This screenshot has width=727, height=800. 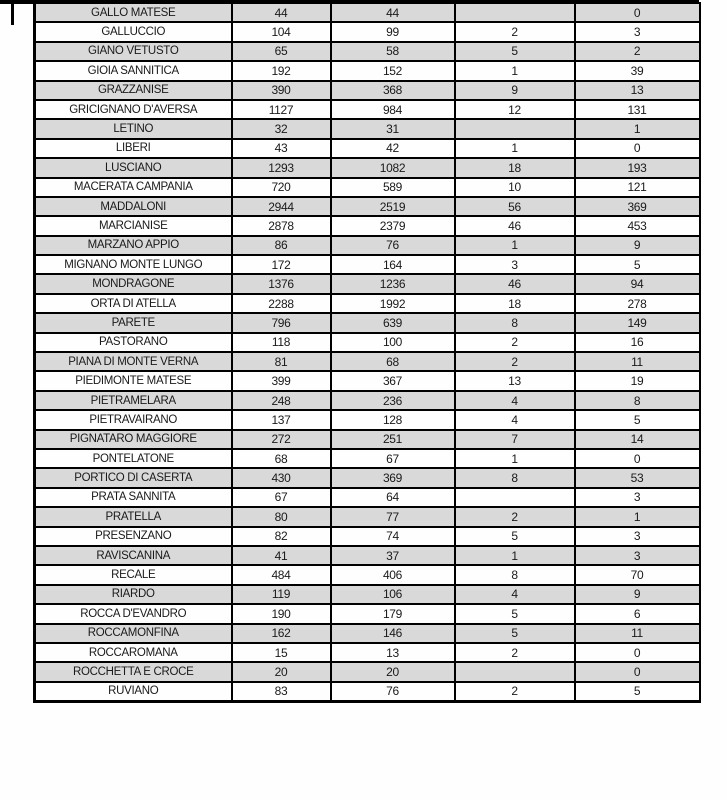 I want to click on value-cell: 119, so click(x=281, y=594).